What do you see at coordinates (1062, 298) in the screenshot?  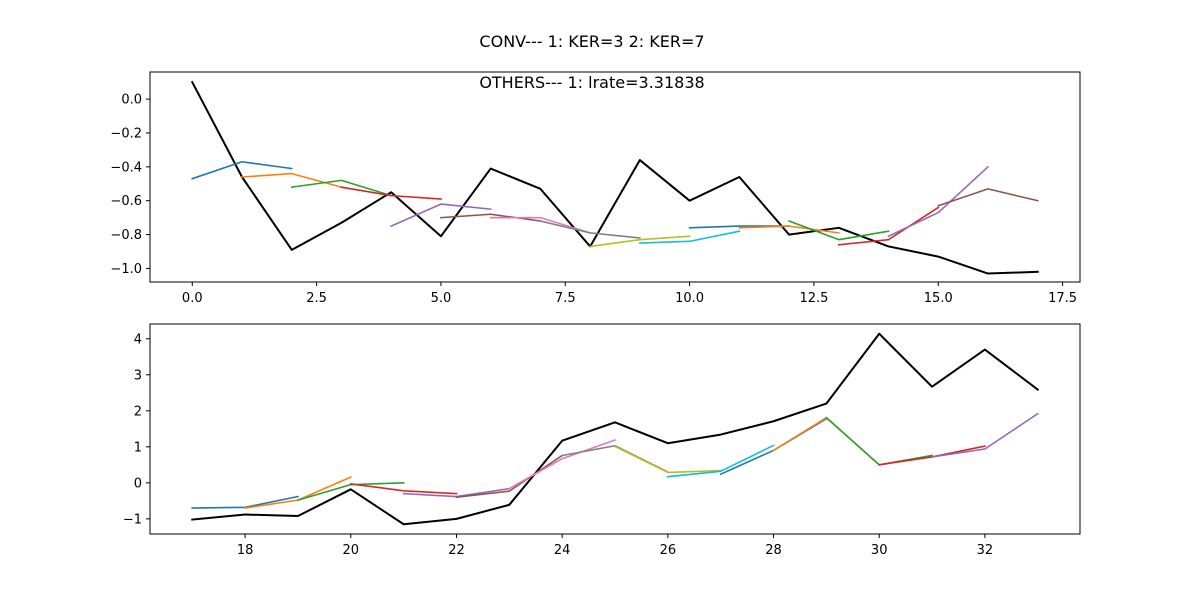 I see `x-tick-label: 17.5` at bounding box center [1062, 298].